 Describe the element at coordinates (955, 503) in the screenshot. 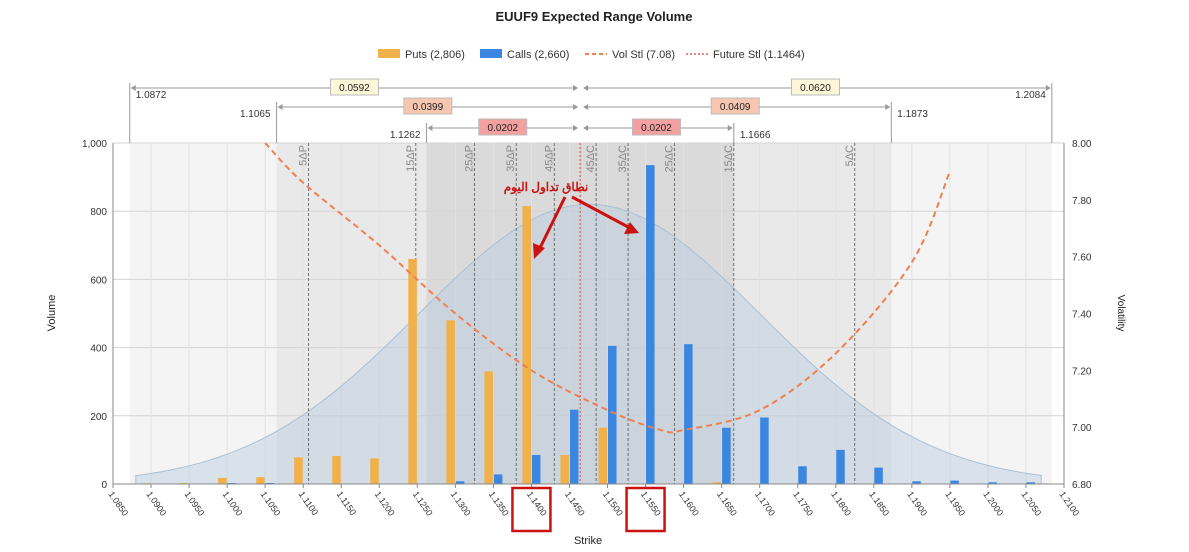

I see `x-tick-label: 1.1950` at that location.